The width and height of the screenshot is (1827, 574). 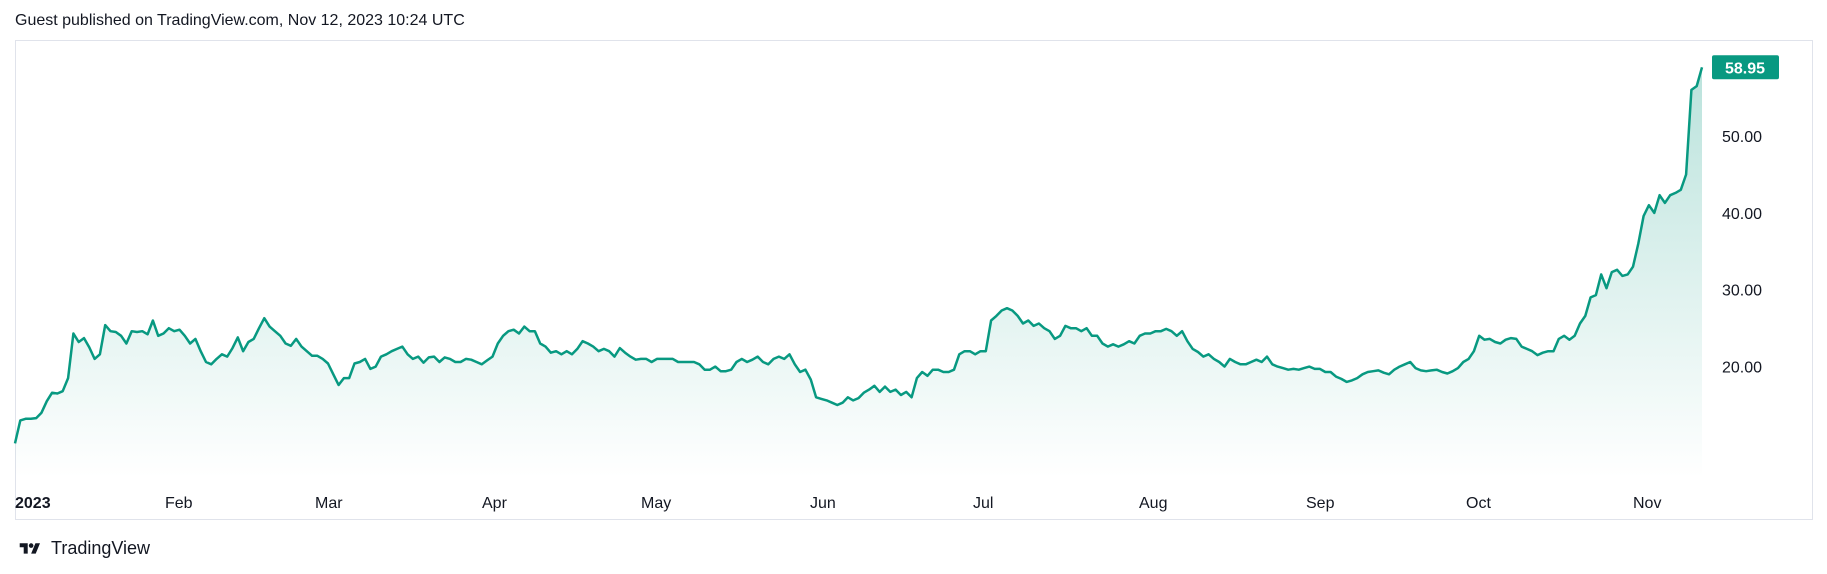 I want to click on x-tick-label: Feb, so click(x=179, y=503).